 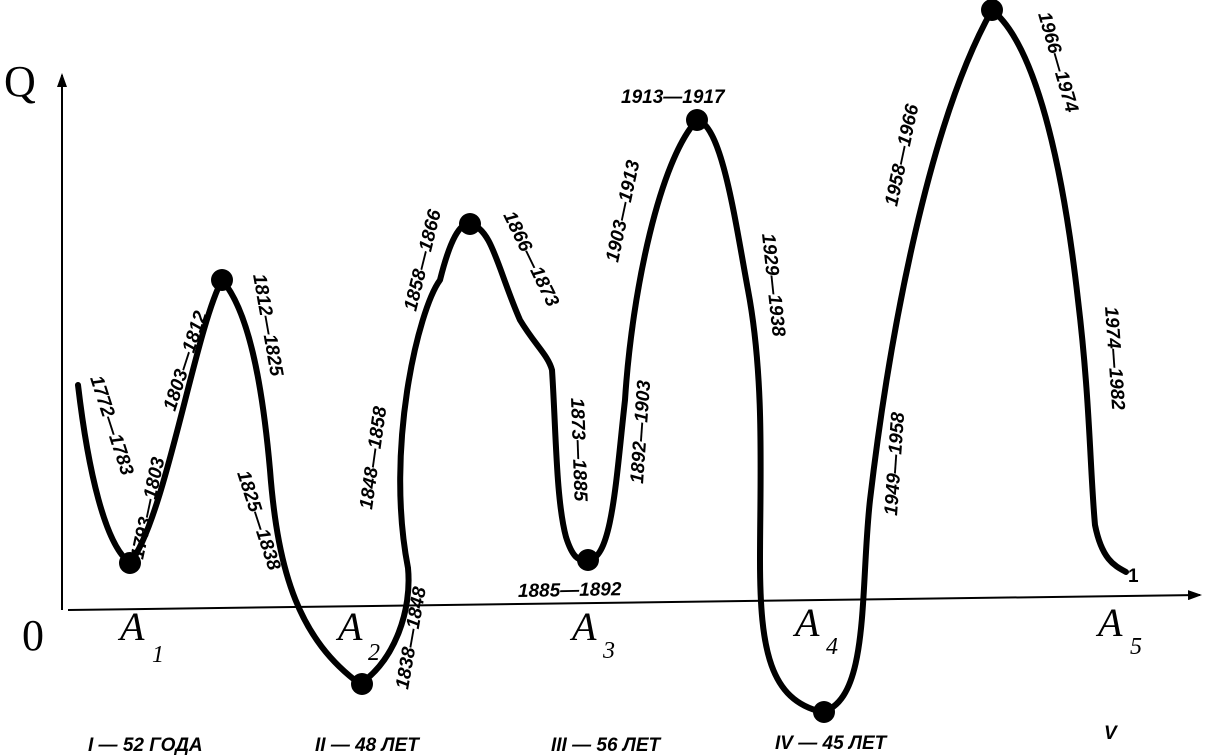 I want to click on point-label-a3: A 3, so click(x=592, y=634).